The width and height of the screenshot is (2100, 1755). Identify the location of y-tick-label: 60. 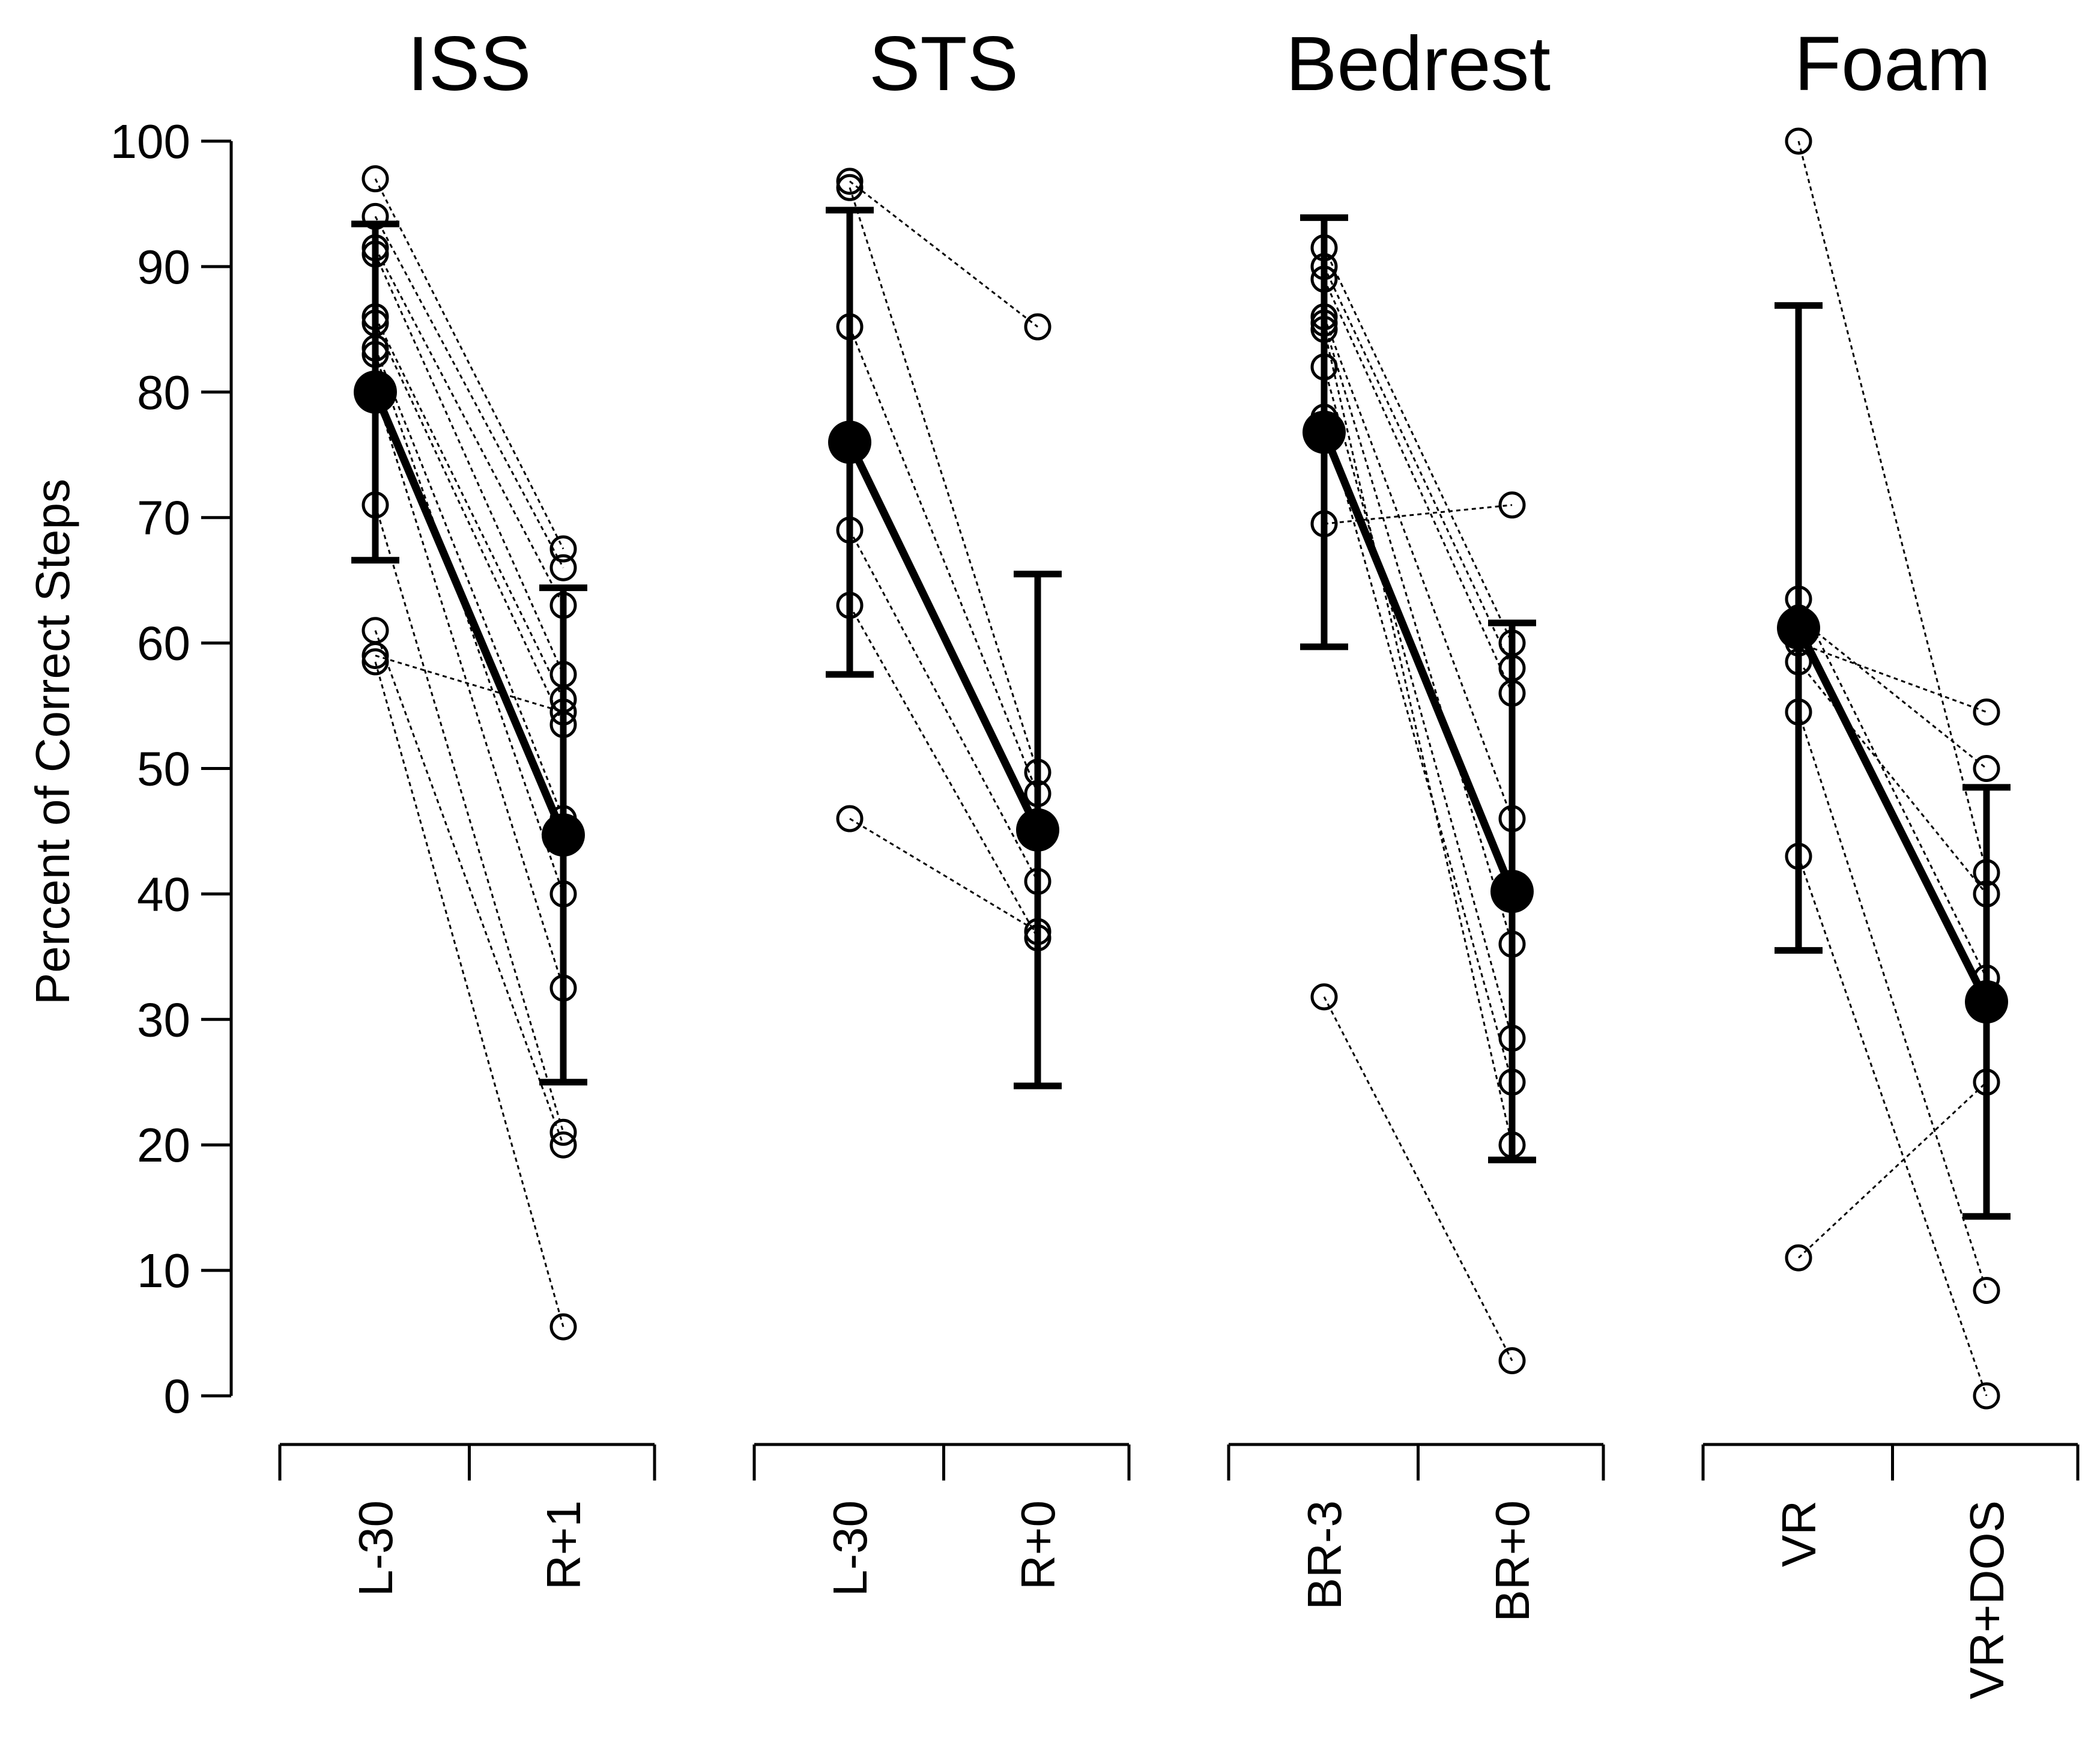
(163, 643).